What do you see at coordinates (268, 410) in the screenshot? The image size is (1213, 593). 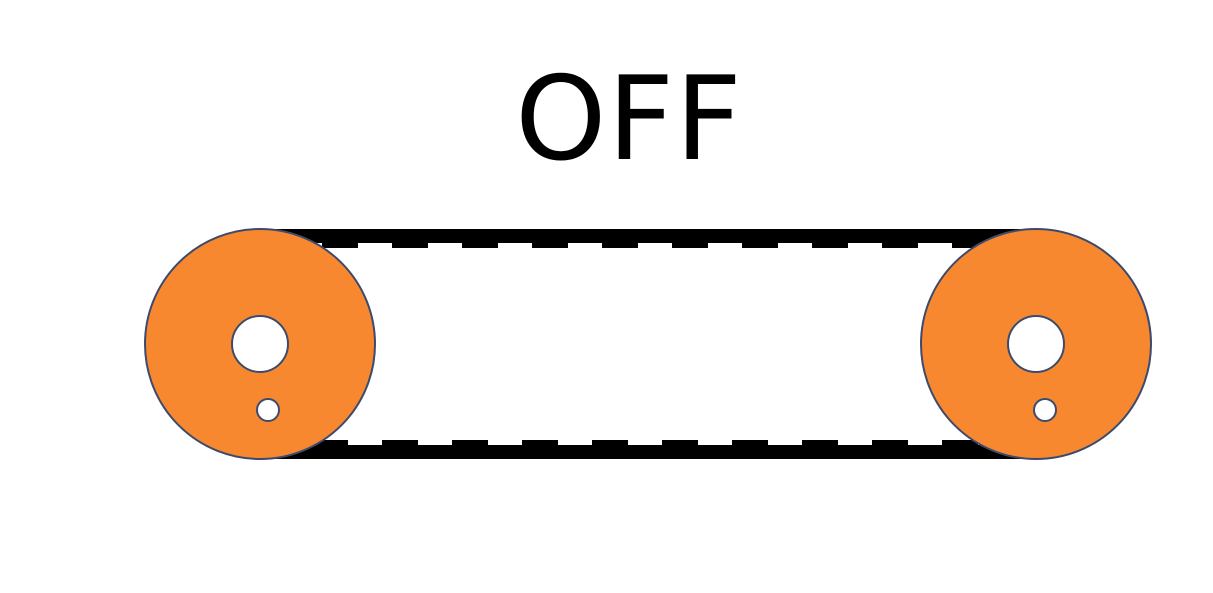 I see `left-pulley-marker-hole` at bounding box center [268, 410].